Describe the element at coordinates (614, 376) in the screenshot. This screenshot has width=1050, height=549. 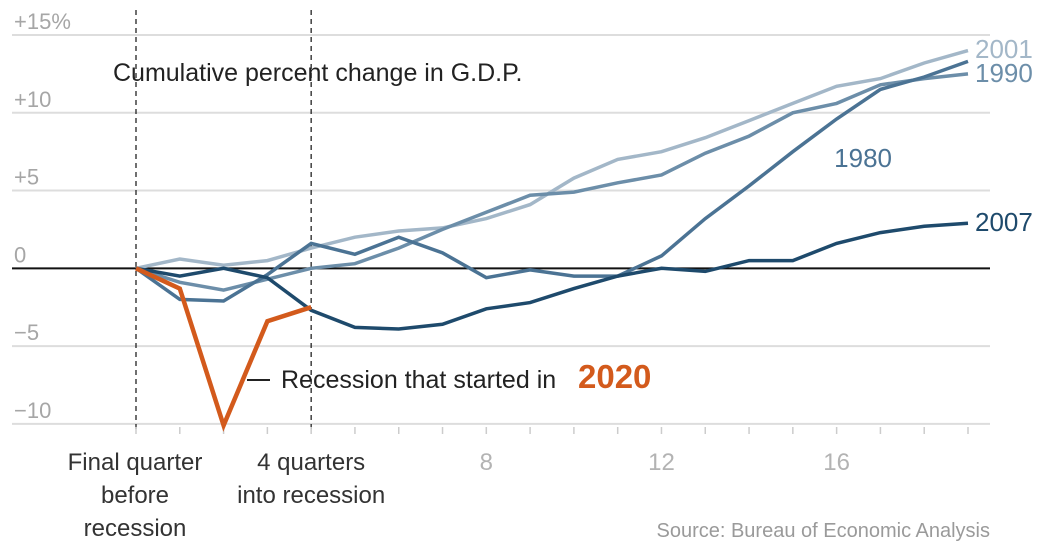
I see `annotation-year: 2020` at that location.